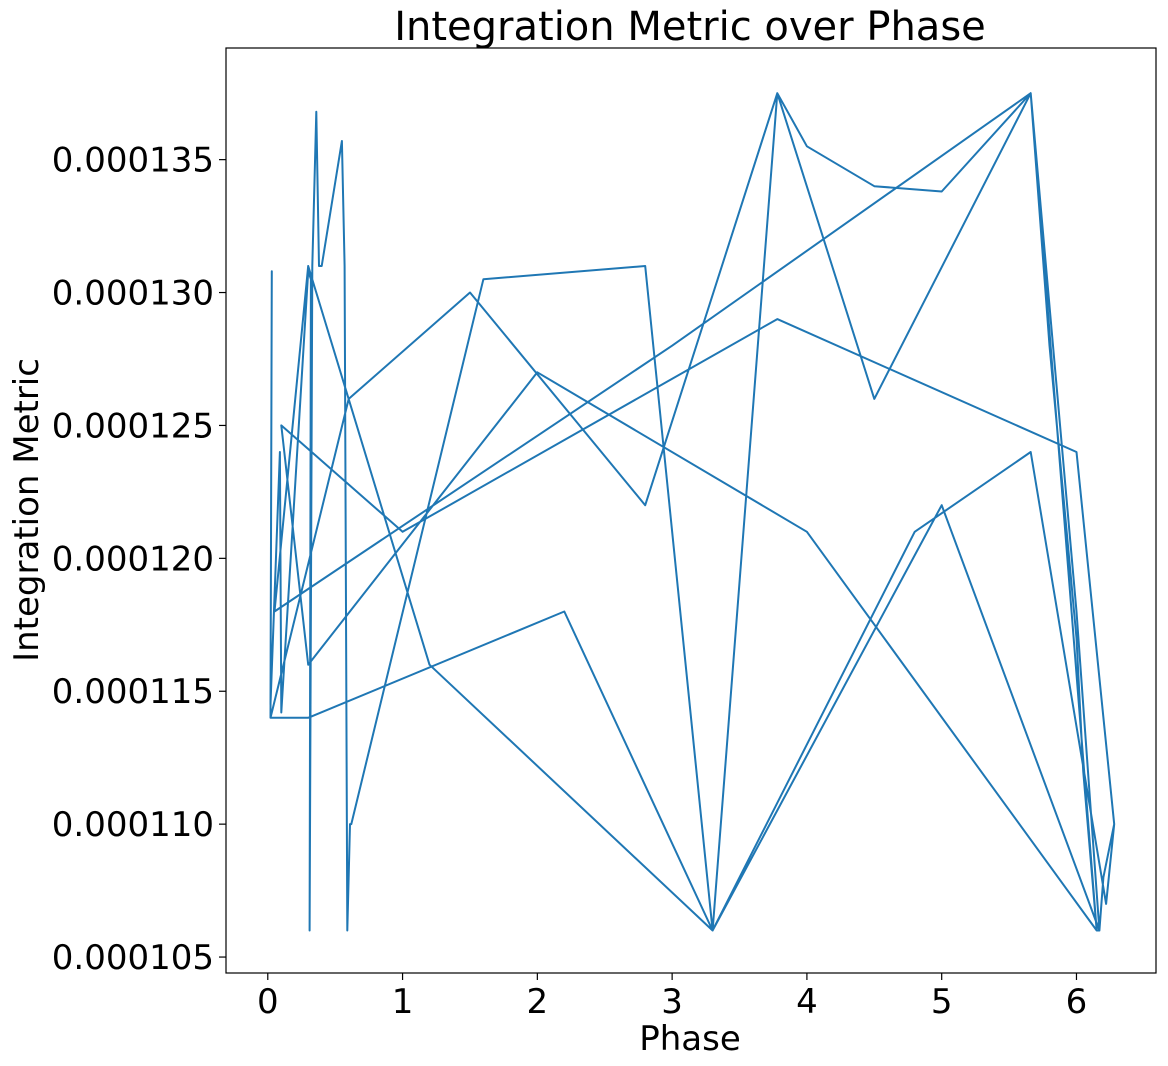 The width and height of the screenshot is (1168, 1066). I want to click on y-tick-label: 0.000105, so click(133, 958).